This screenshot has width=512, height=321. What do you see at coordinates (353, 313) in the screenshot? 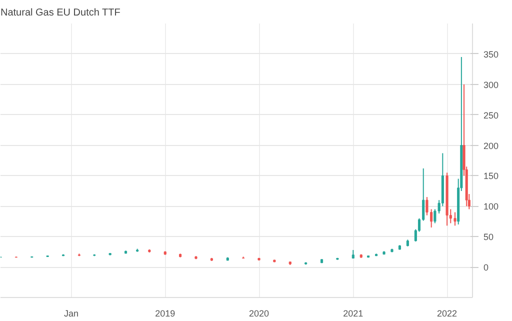
I see `x-tick-label: 2021` at bounding box center [353, 313].